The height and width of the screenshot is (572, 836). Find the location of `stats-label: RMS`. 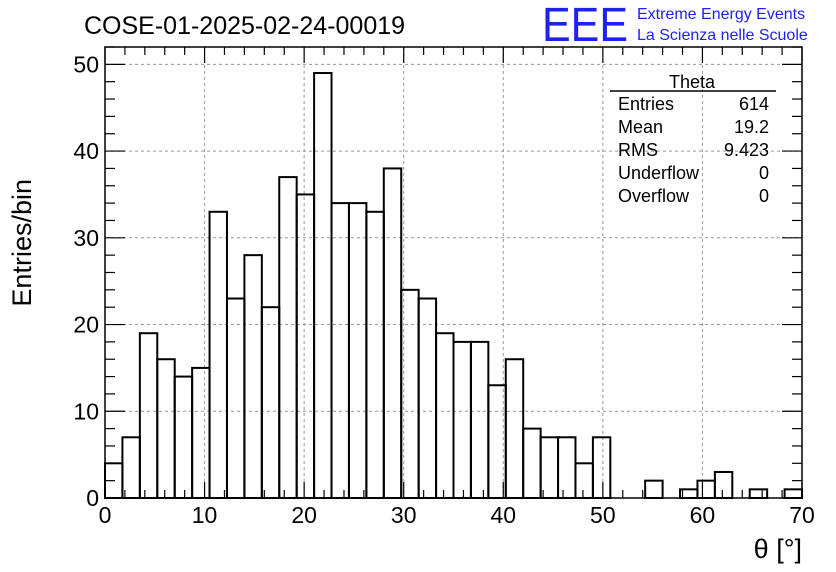

stats-label: RMS is located at coordinates (638, 150).